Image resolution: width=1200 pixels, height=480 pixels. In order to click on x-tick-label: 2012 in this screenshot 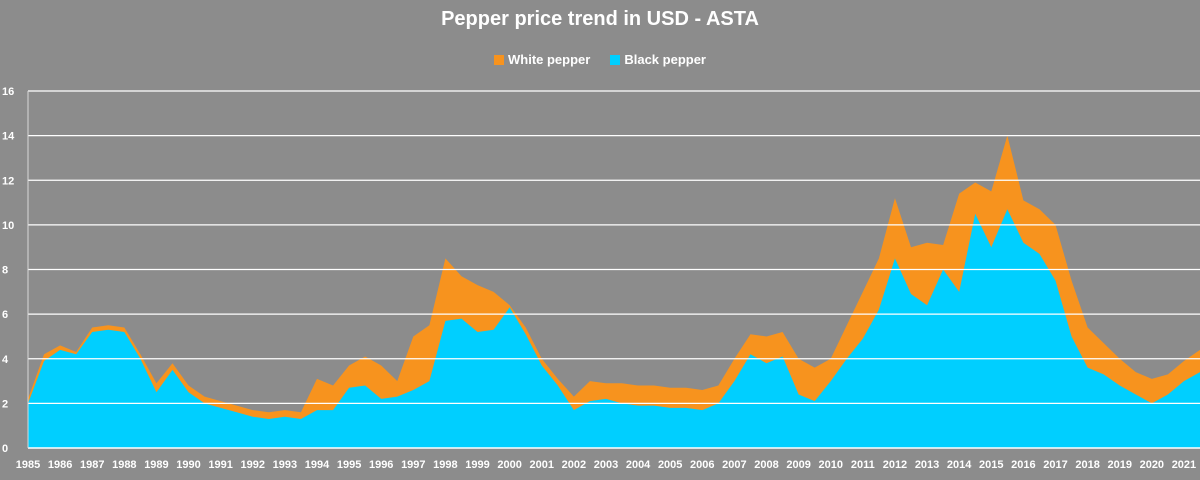, I will do `click(895, 465)`.